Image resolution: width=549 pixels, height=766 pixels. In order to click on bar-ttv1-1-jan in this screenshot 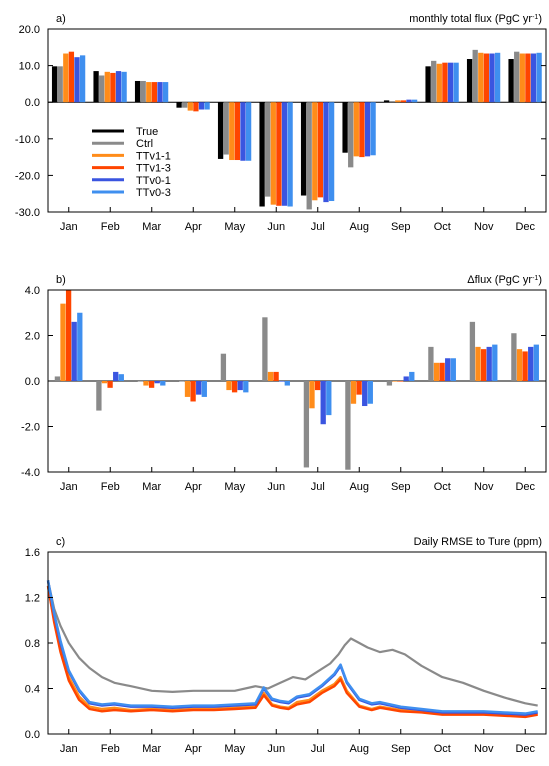, I will do `click(63, 342)`.